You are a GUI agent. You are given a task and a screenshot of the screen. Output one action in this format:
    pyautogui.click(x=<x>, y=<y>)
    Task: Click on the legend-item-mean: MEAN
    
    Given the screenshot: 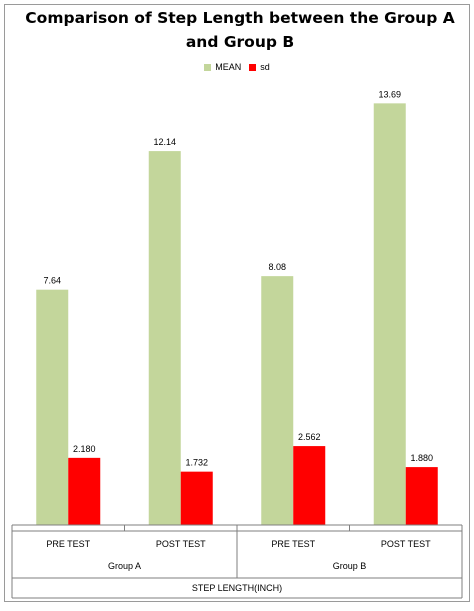 What is the action you would take?
    pyautogui.click(x=222, y=67)
    